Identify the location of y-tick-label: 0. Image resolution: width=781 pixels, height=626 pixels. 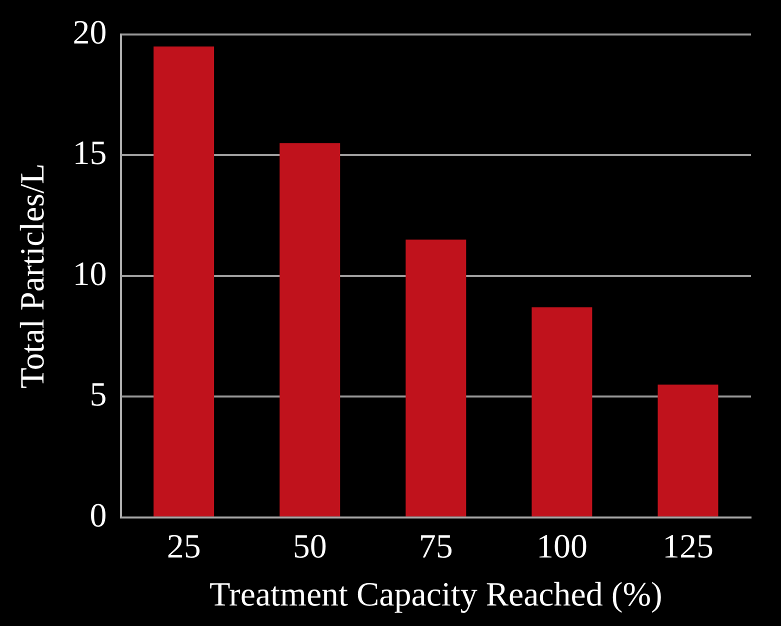
(98, 515).